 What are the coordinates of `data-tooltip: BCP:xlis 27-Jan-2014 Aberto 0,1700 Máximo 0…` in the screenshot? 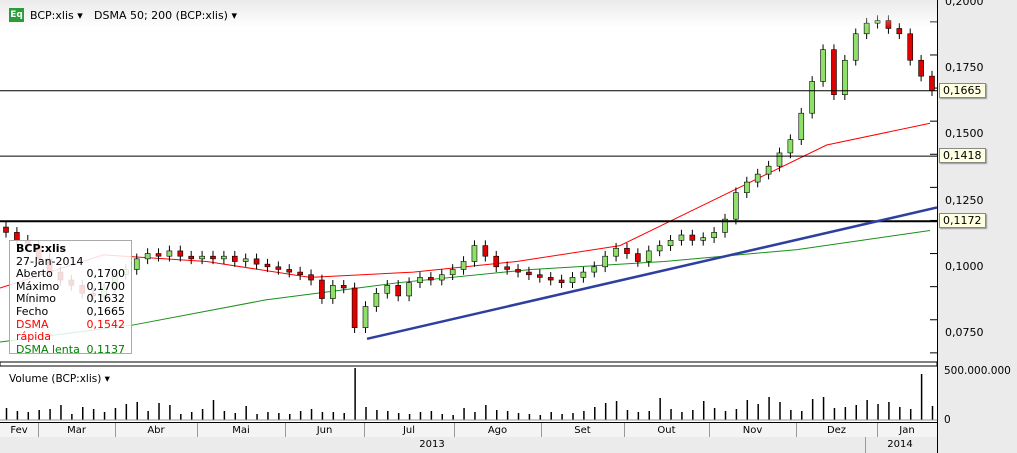 It's located at (70, 298).